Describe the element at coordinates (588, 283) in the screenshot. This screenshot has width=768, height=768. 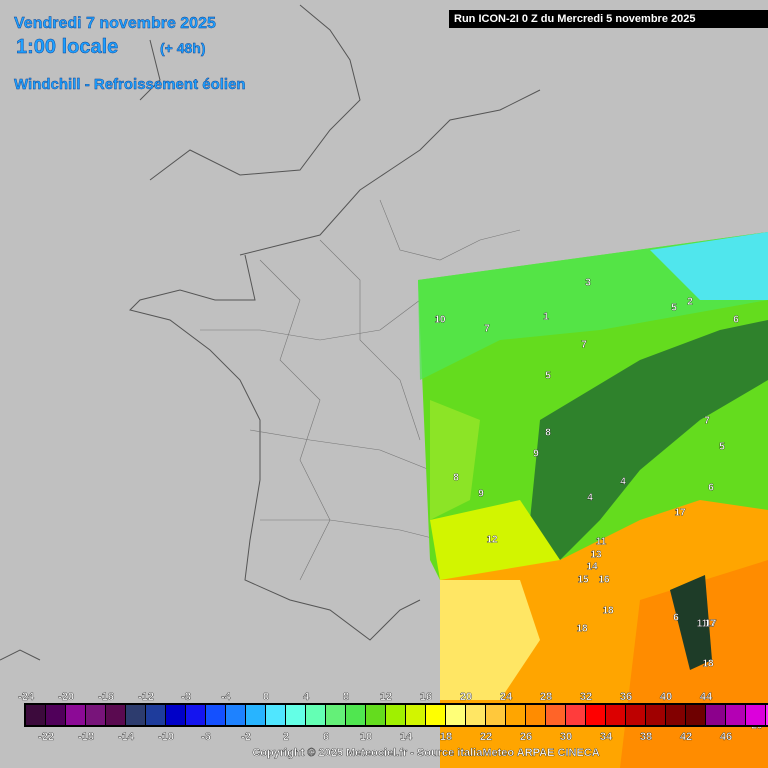
I see `contour-label: 3` at that location.